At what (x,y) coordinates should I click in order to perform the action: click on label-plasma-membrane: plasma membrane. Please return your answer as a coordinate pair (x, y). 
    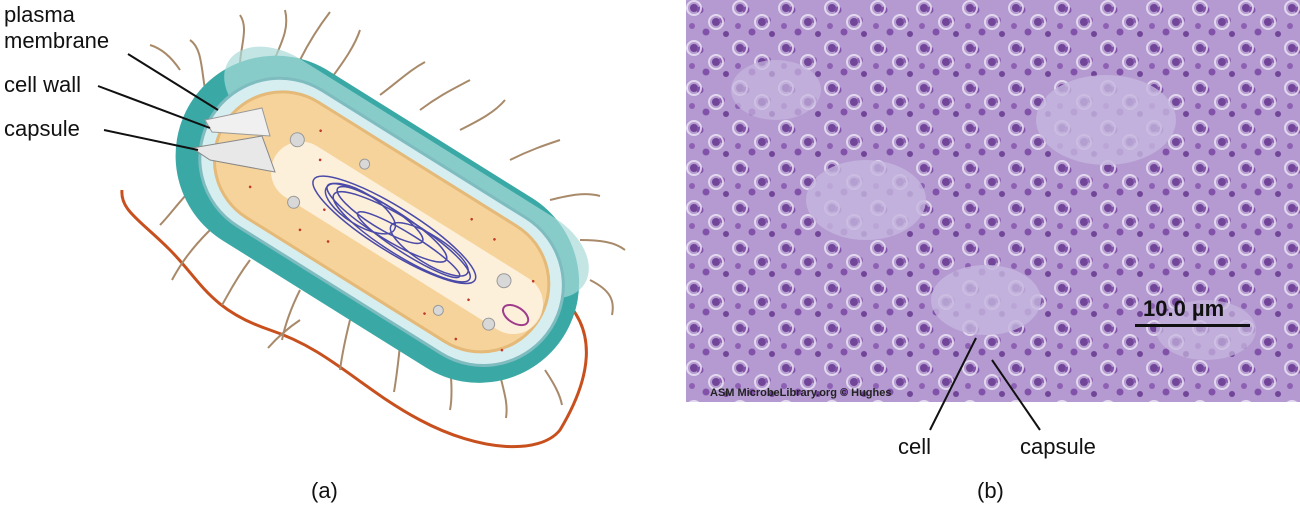
    Looking at the image, I should click on (56, 28).